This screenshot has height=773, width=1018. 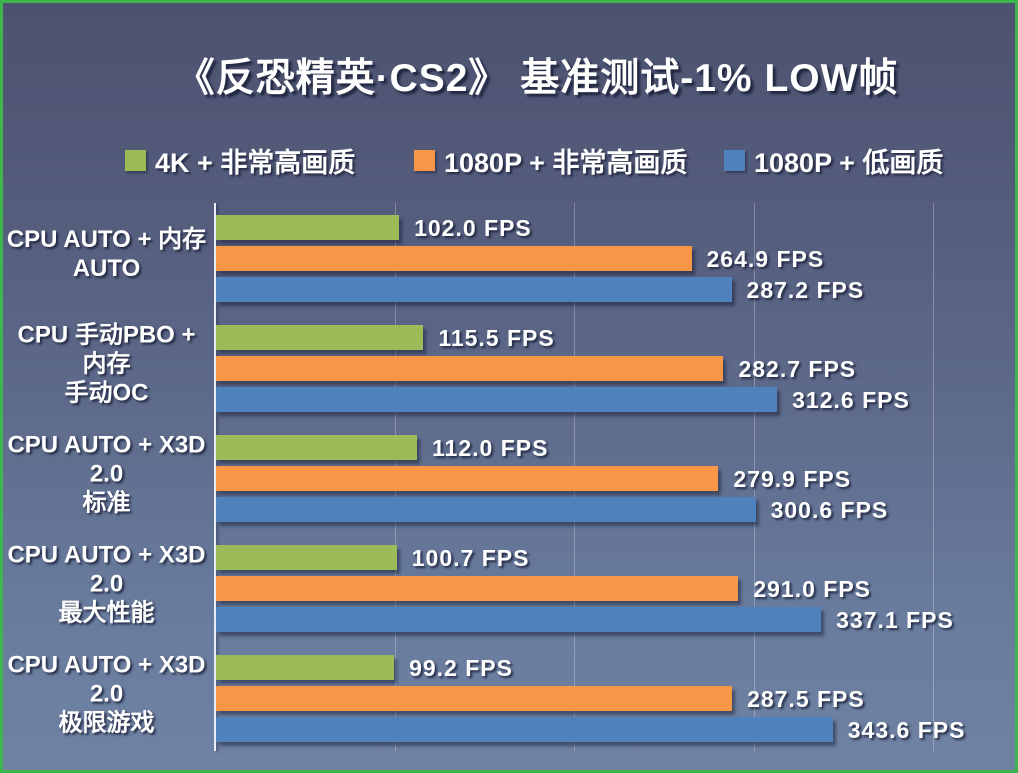 What do you see at coordinates (812, 589) in the screenshot?
I see `bar-value-label: 291.0 FPS` at bounding box center [812, 589].